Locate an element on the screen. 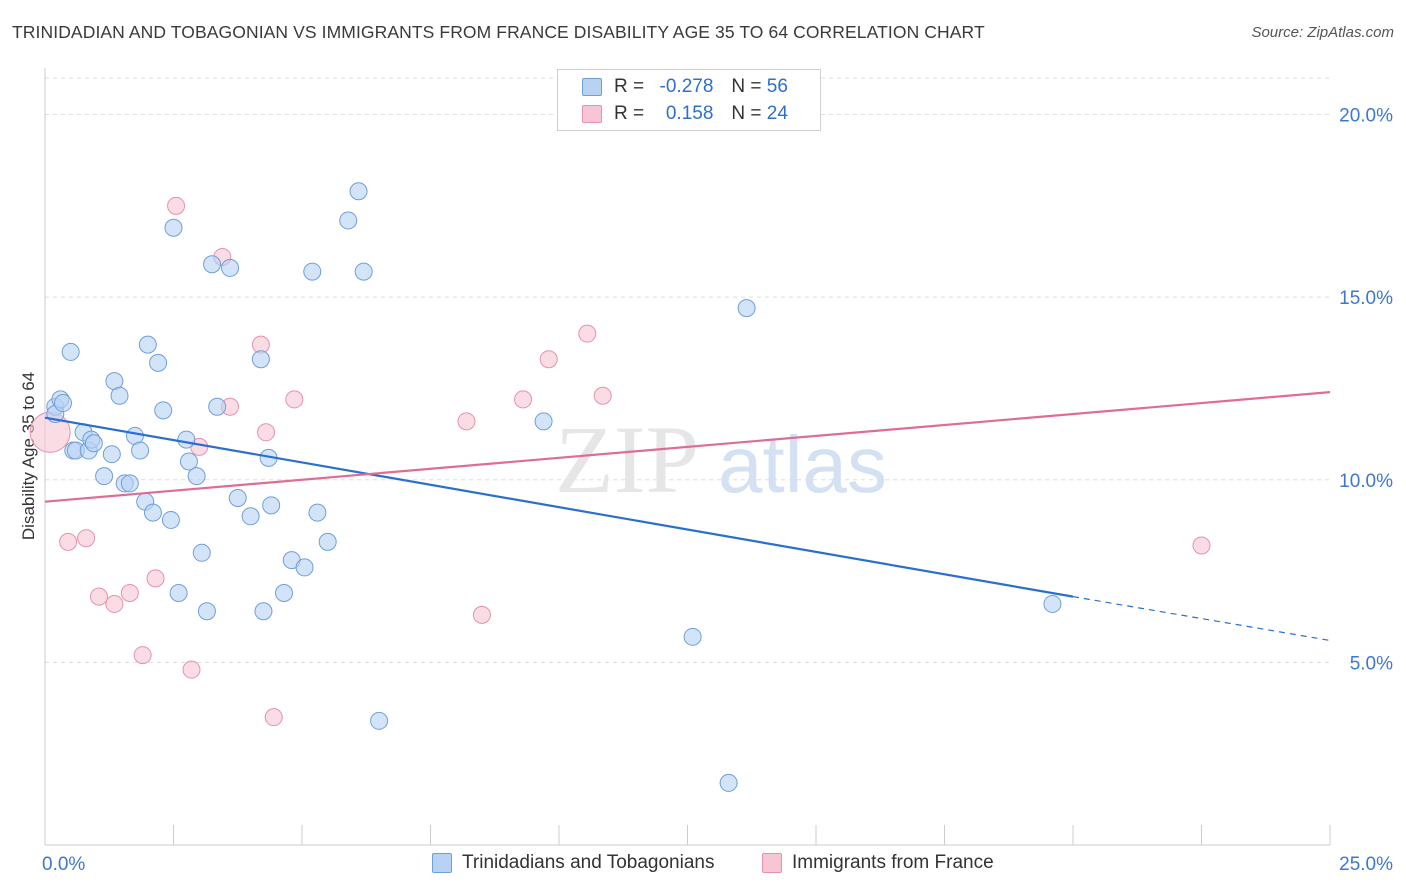 The width and height of the screenshot is (1406, 892). legend-label-trinidadians: Trinidadians and Tobagonians is located at coordinates (588, 862).